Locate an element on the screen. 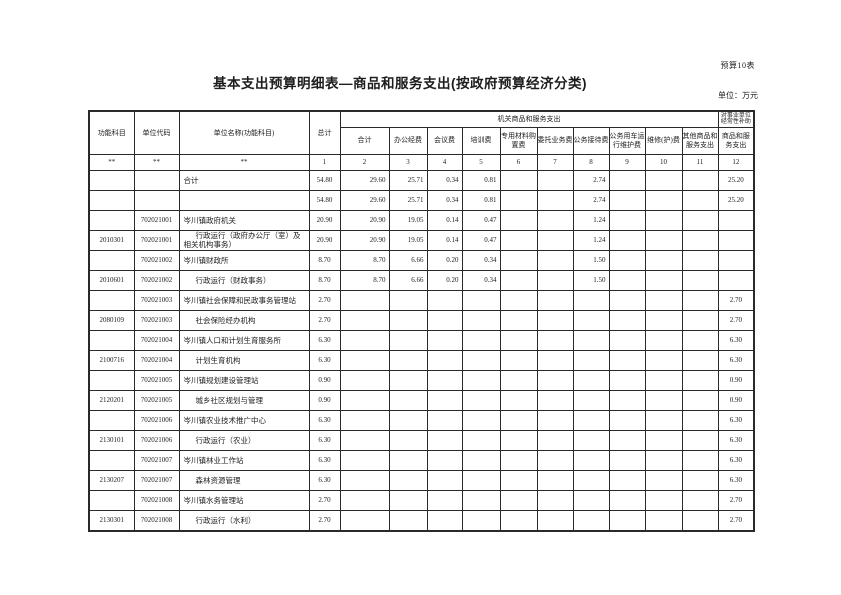  cell-unit-code: 702021007 is located at coordinates (156, 460).